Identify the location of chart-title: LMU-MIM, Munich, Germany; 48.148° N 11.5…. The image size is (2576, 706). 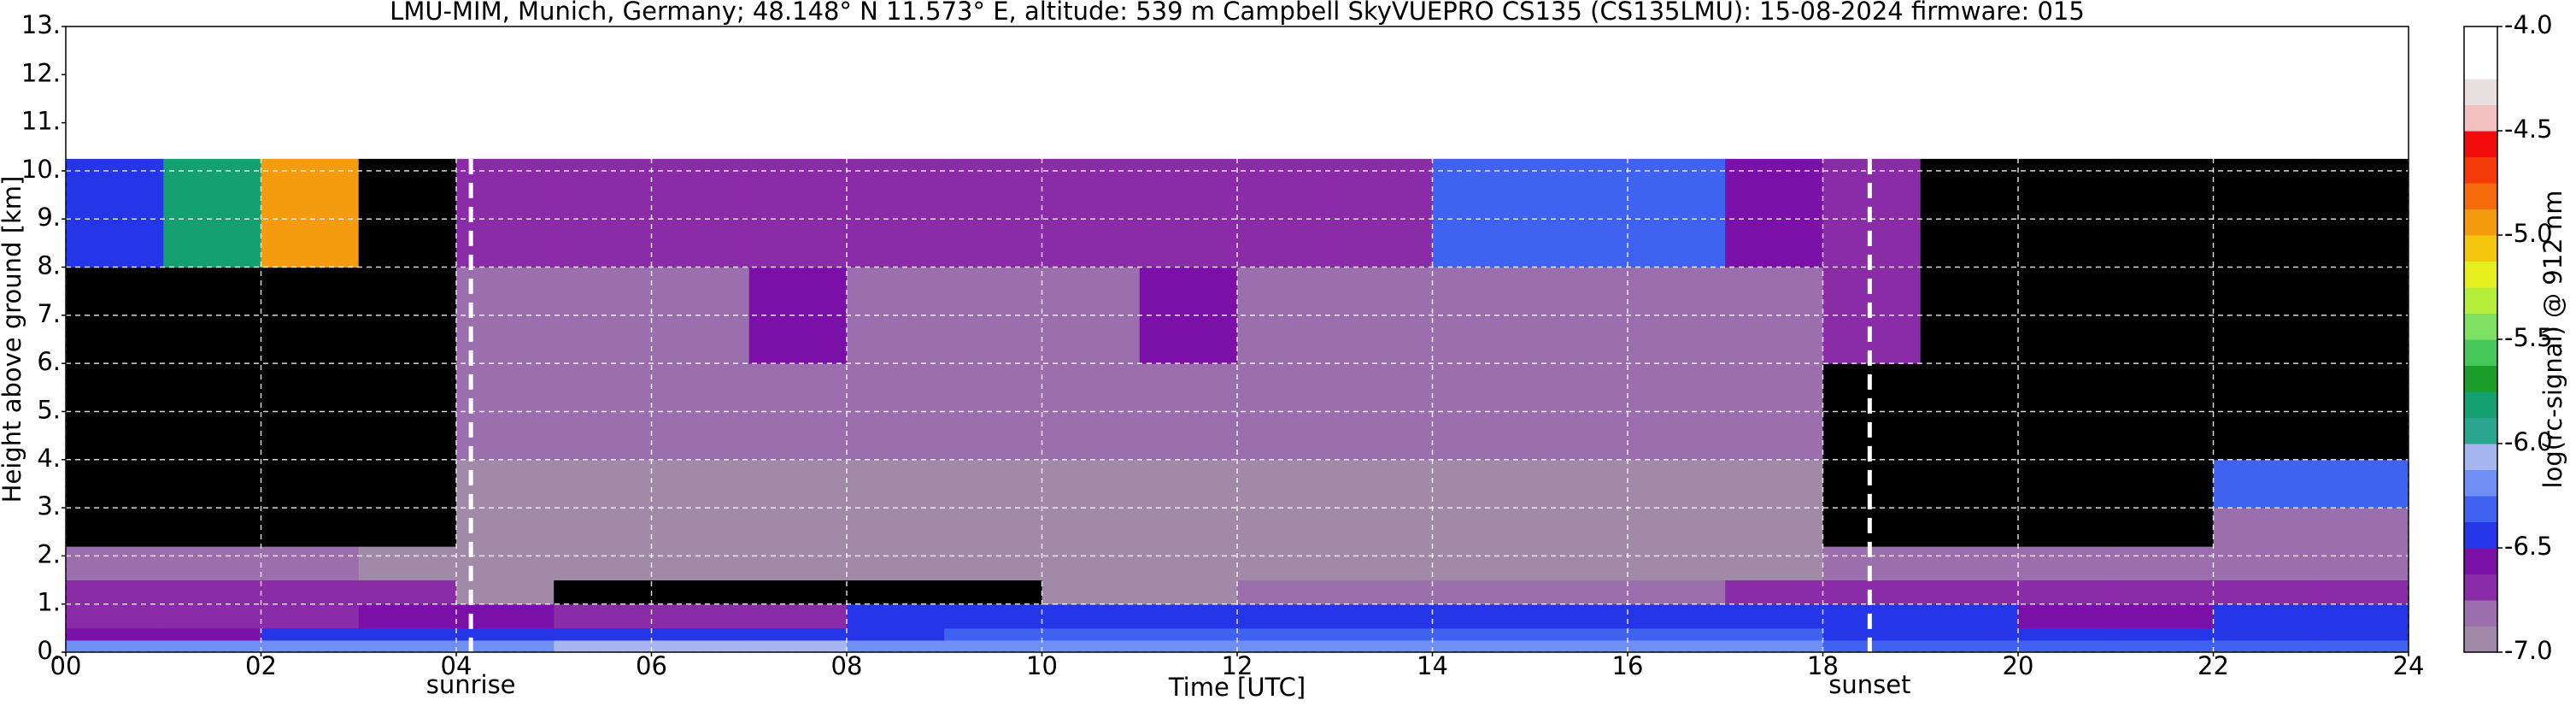
(1237, 13).